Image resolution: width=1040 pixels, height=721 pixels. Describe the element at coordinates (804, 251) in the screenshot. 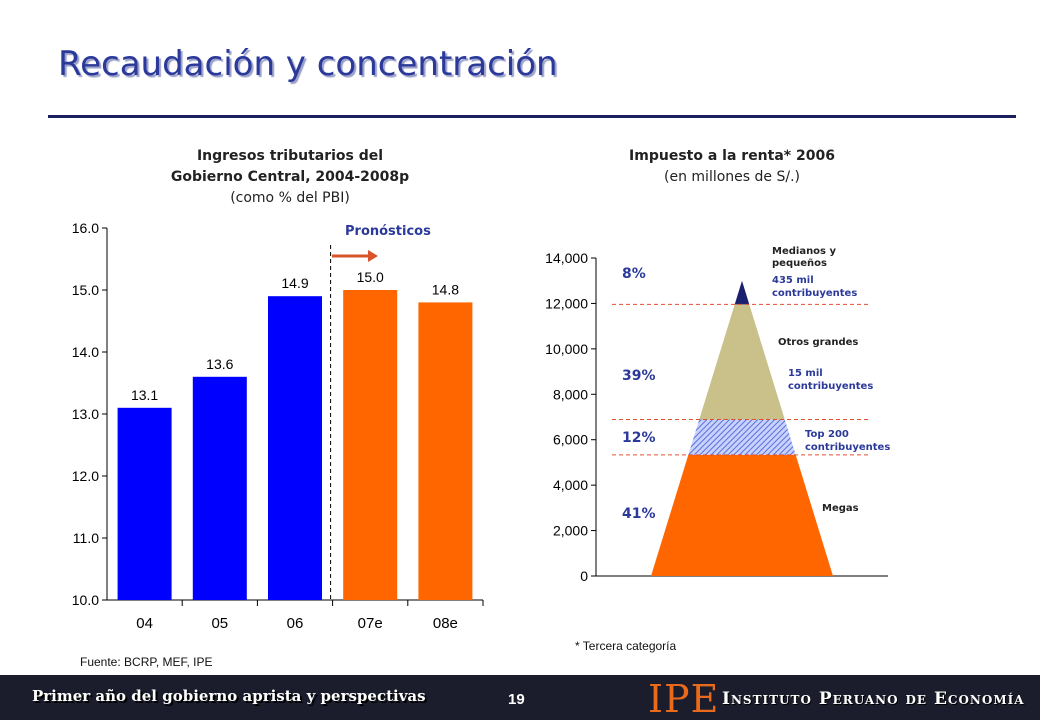

I see `segment-name-medianos-1: Medianos y` at that location.